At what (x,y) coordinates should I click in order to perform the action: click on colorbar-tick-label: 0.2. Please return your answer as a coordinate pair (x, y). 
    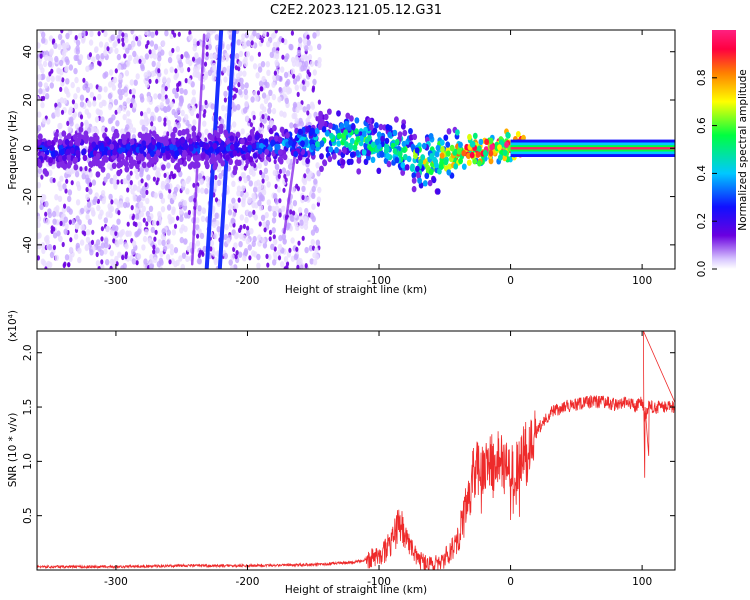
    Looking at the image, I should click on (702, 221).